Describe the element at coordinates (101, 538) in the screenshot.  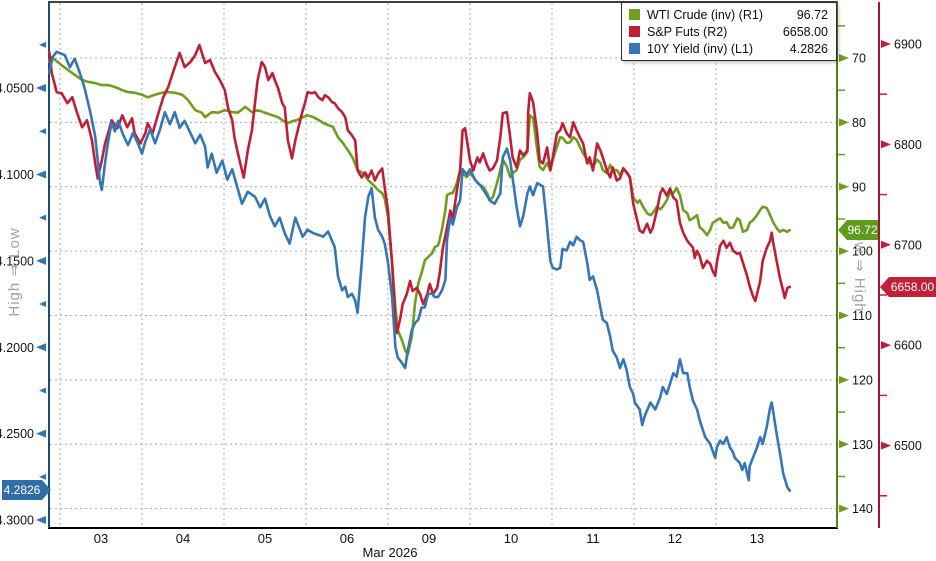
I see `x-axis-tick-label: 03` at that location.